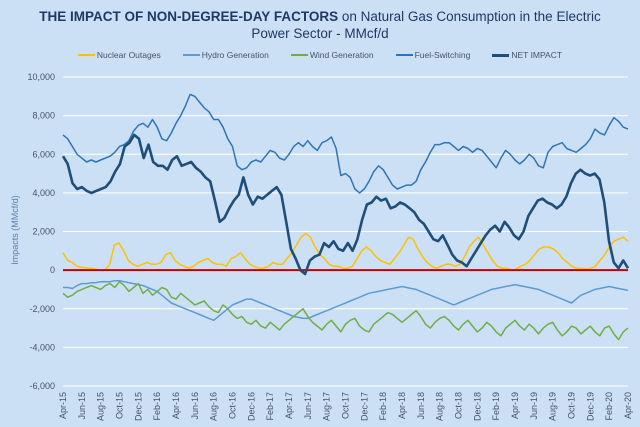 This screenshot has width=640, height=427. I want to click on series-line-wind-generation, so click(345, 310).